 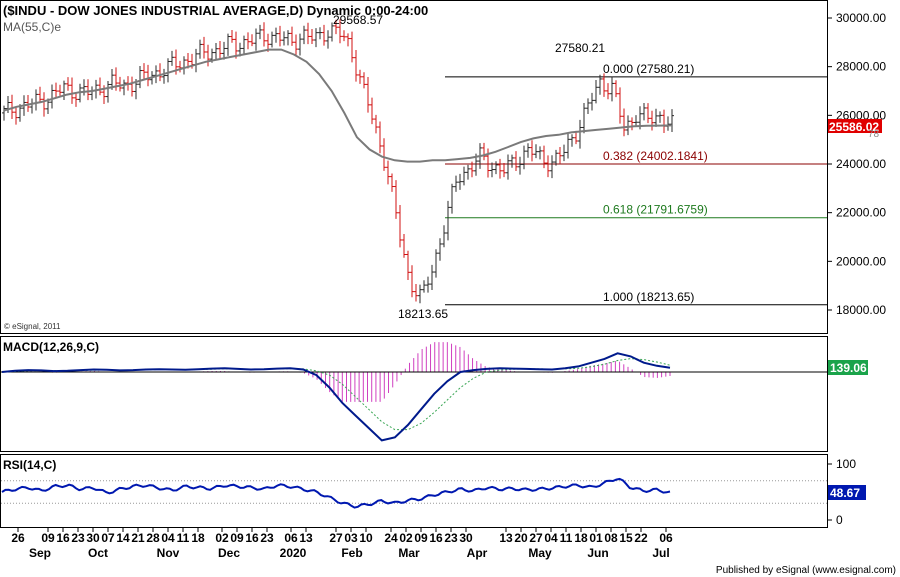 What do you see at coordinates (655, 210) in the screenshot?
I see `fib-label-0.618: 0.618 (21791.6759)` at bounding box center [655, 210].